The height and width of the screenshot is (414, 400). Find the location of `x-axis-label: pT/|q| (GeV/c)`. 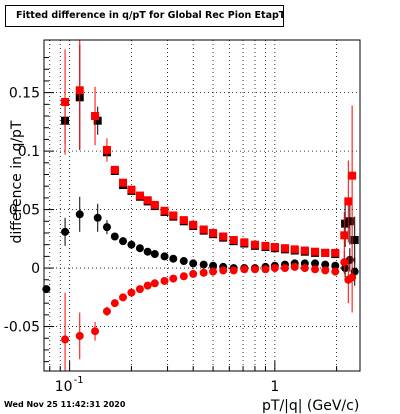

x-axis-label: pT/|q| (GeV/c) is located at coordinates (310, 406).